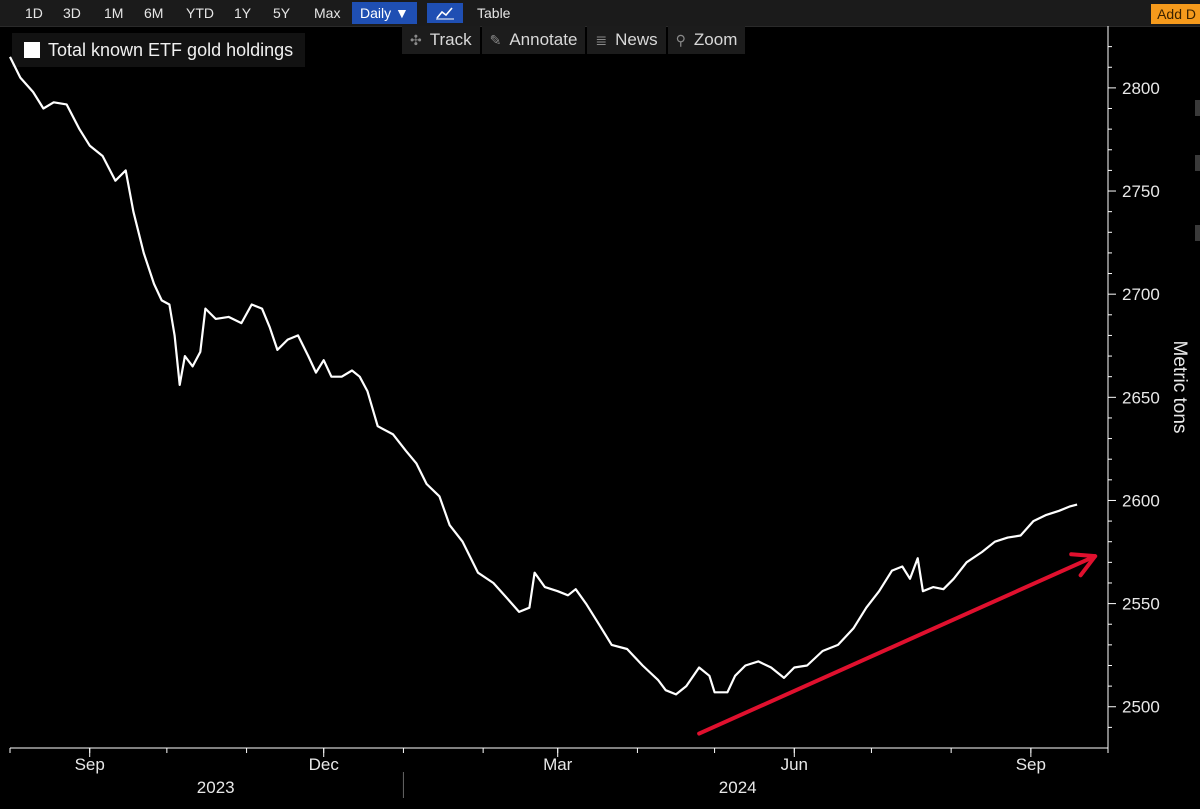  I want to click on track-button: ✣ Track, so click(441, 40).